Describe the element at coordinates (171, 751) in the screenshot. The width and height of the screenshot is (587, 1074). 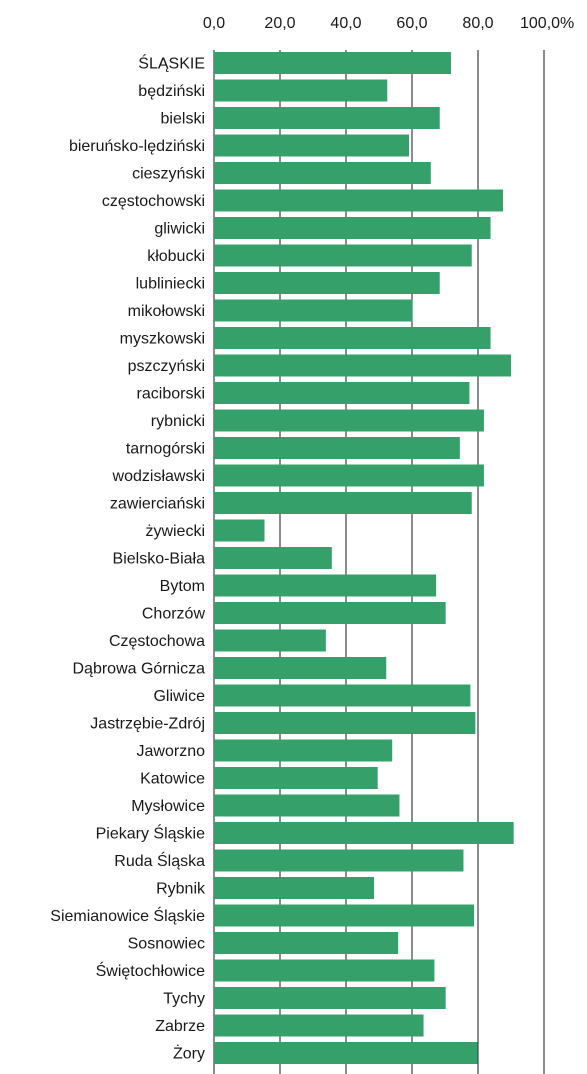
I see `category-label: Jaworzno` at that location.